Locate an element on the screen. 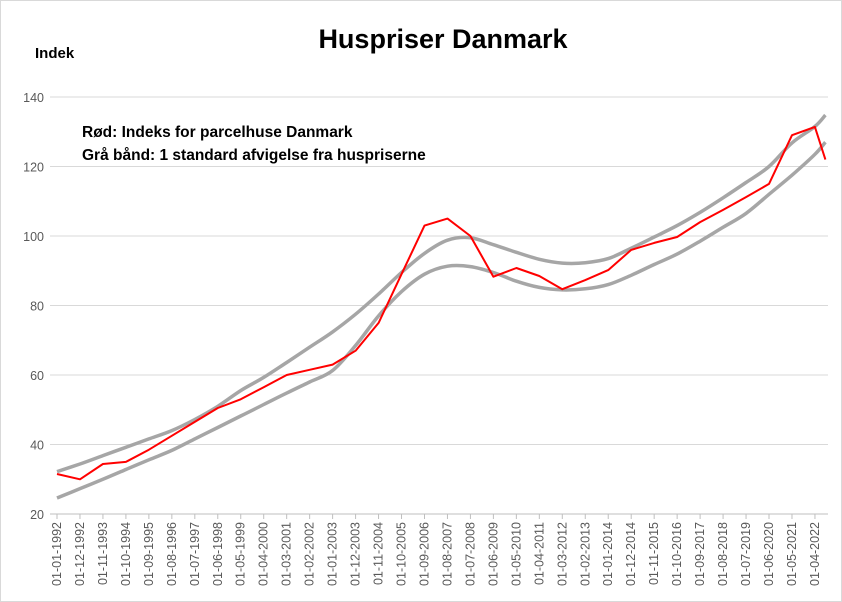 This screenshot has width=842, height=602. x-tick-label: 01-06-1998 is located at coordinates (218, 554).